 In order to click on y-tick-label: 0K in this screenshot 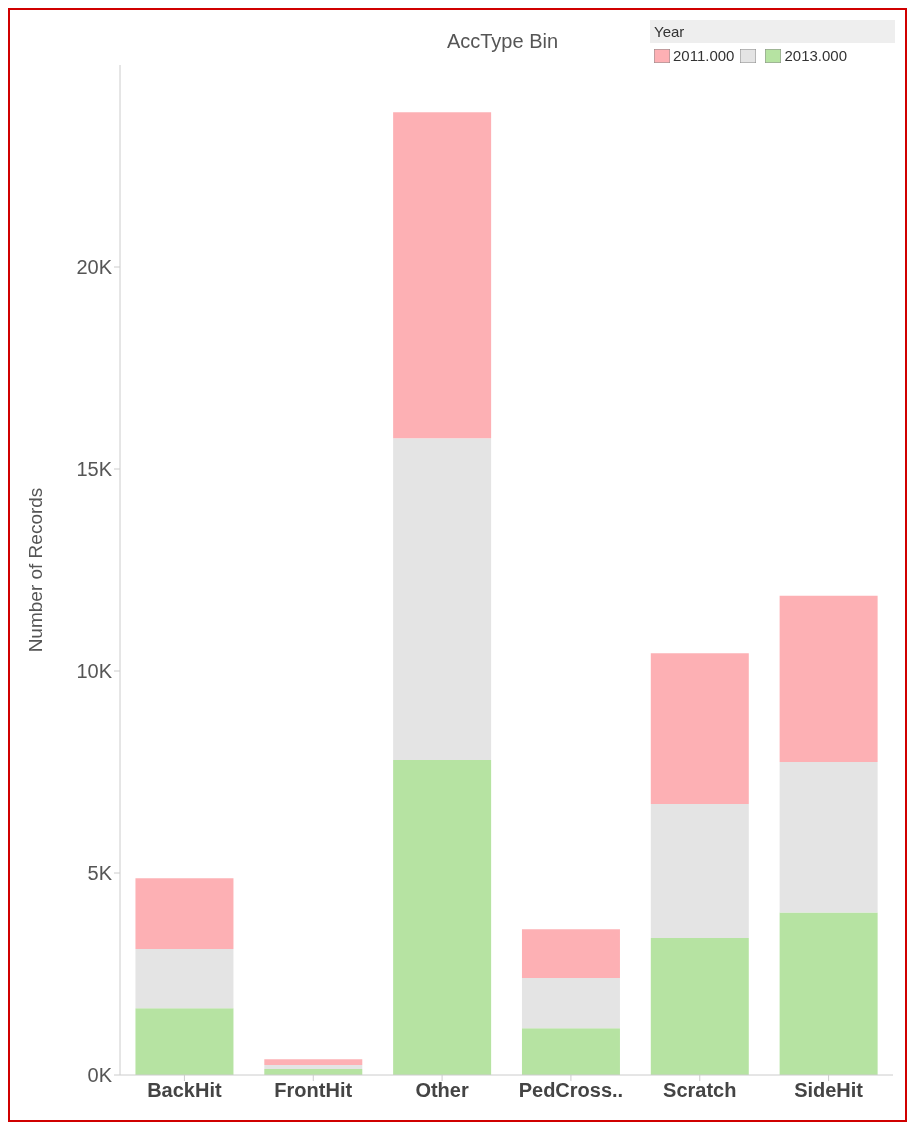, I will do `click(100, 1075)`.